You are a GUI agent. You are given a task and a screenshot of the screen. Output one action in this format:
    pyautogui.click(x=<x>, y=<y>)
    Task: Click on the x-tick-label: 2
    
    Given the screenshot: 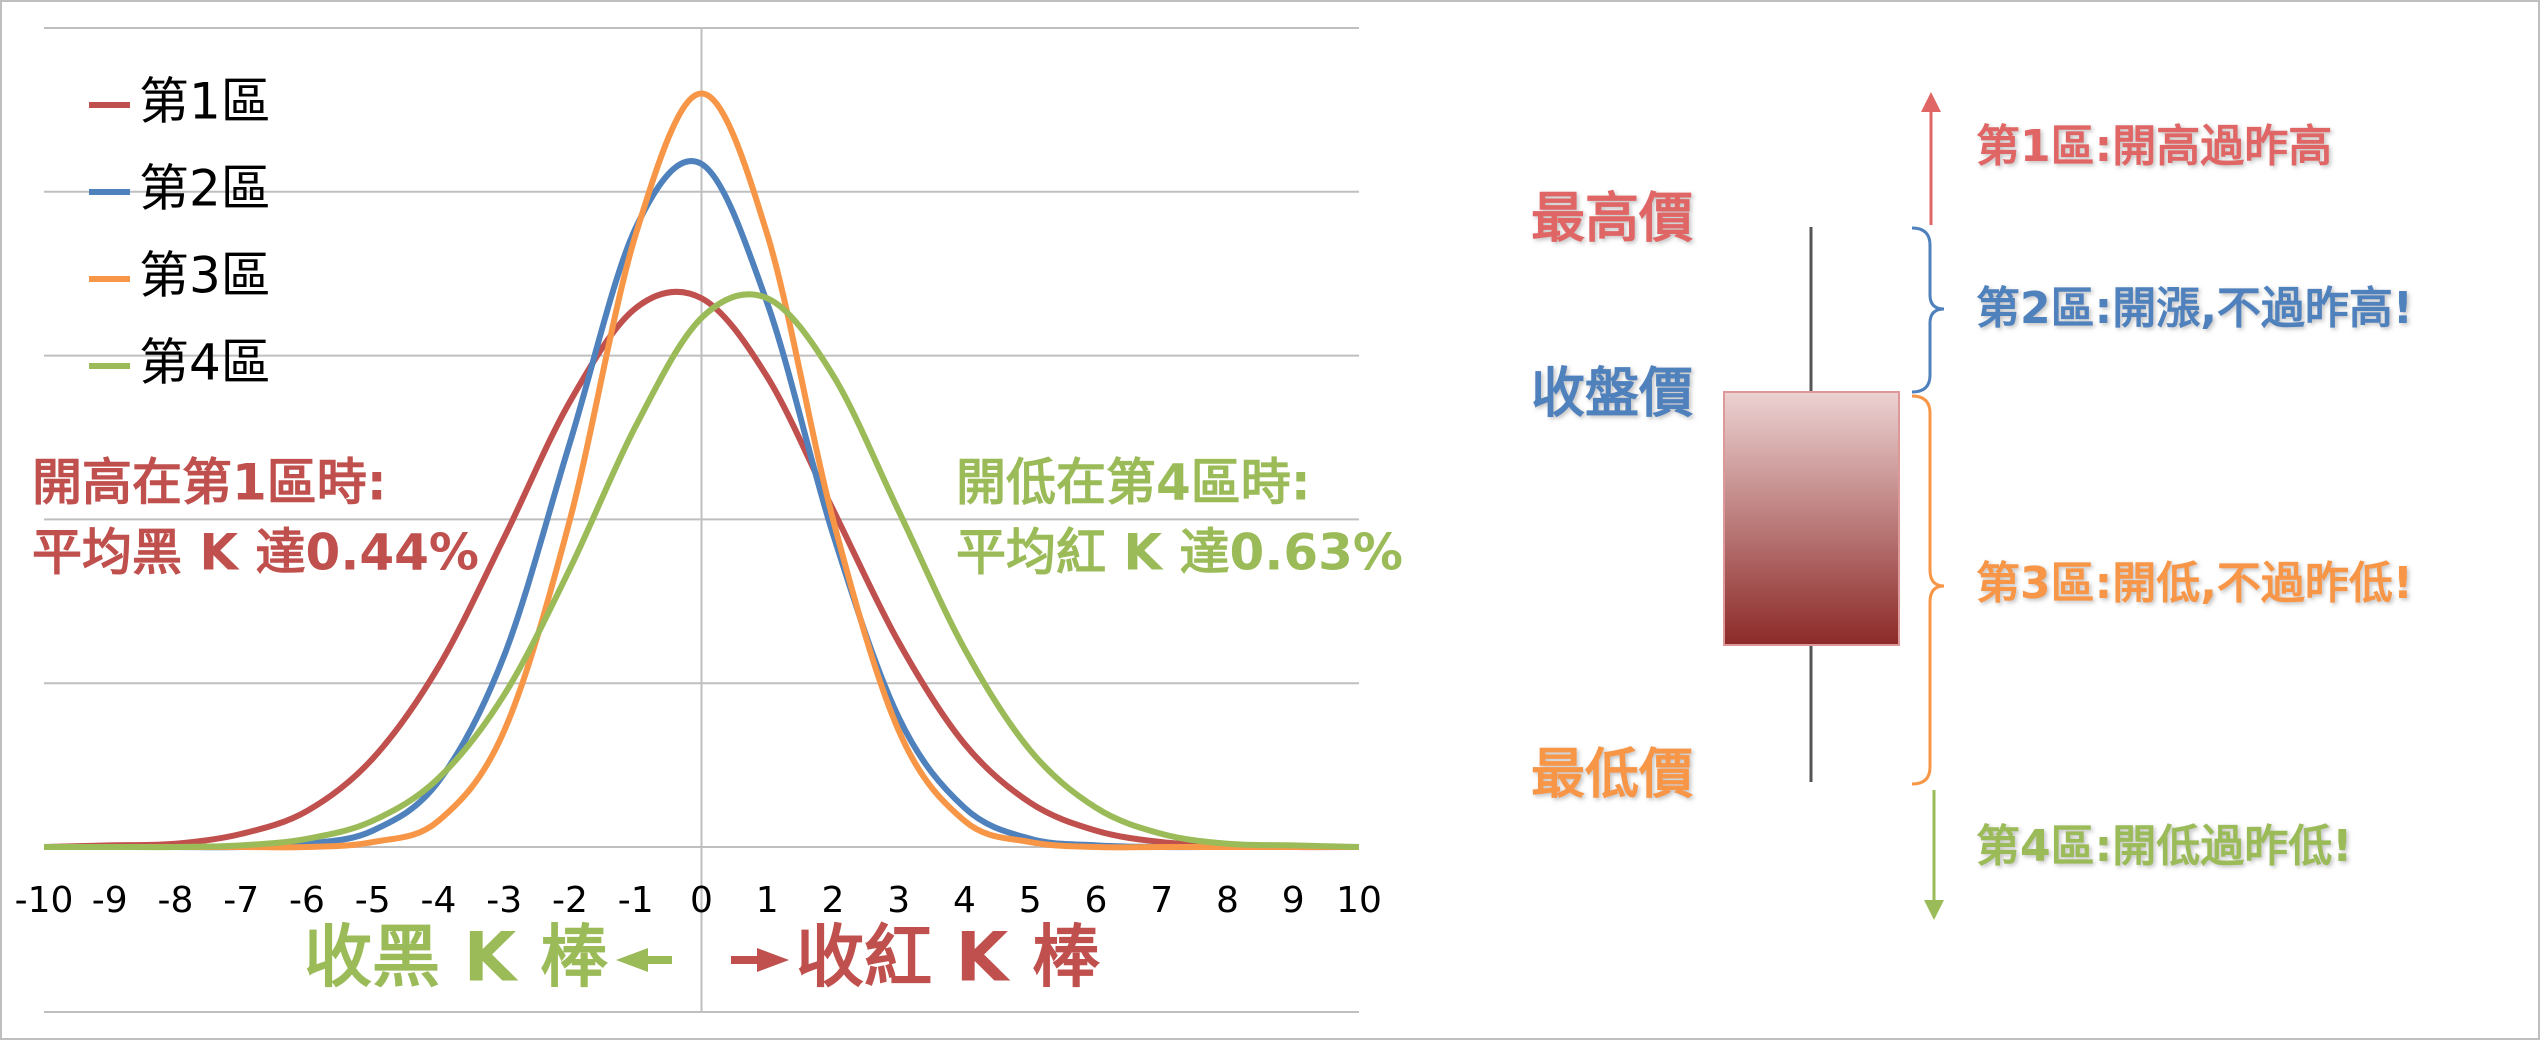 What is the action you would take?
    pyautogui.click(x=833, y=900)
    